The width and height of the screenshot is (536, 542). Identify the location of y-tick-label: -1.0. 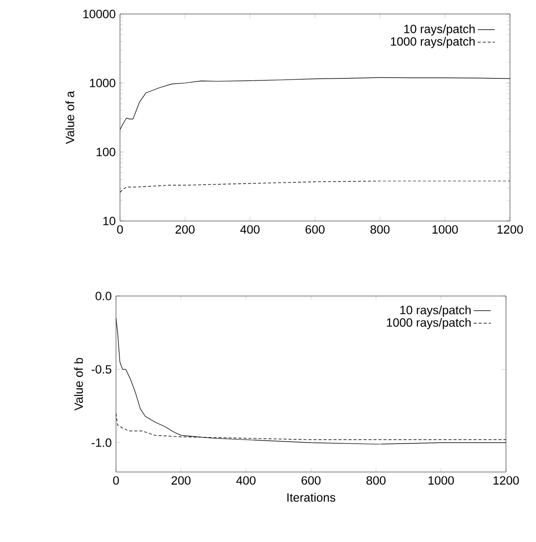
(102, 442).